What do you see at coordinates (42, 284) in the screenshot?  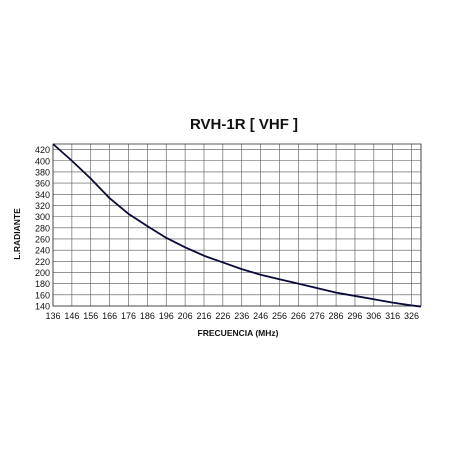 I see `y-tick-label: 180` at bounding box center [42, 284].